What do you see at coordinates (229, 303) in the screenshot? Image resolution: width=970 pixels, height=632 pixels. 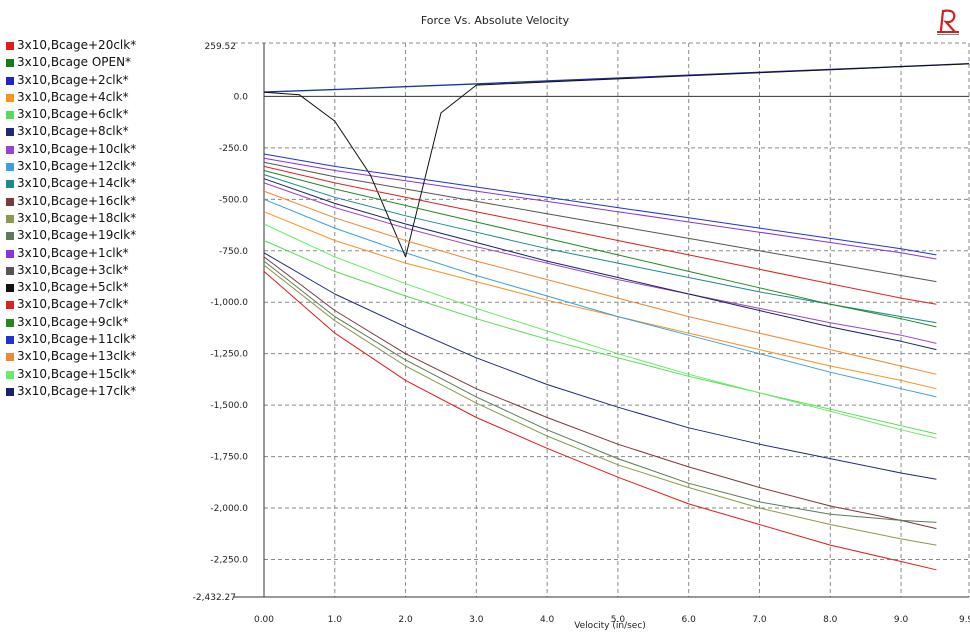 I see `y-tick-label: -1,000.0` at bounding box center [229, 303].